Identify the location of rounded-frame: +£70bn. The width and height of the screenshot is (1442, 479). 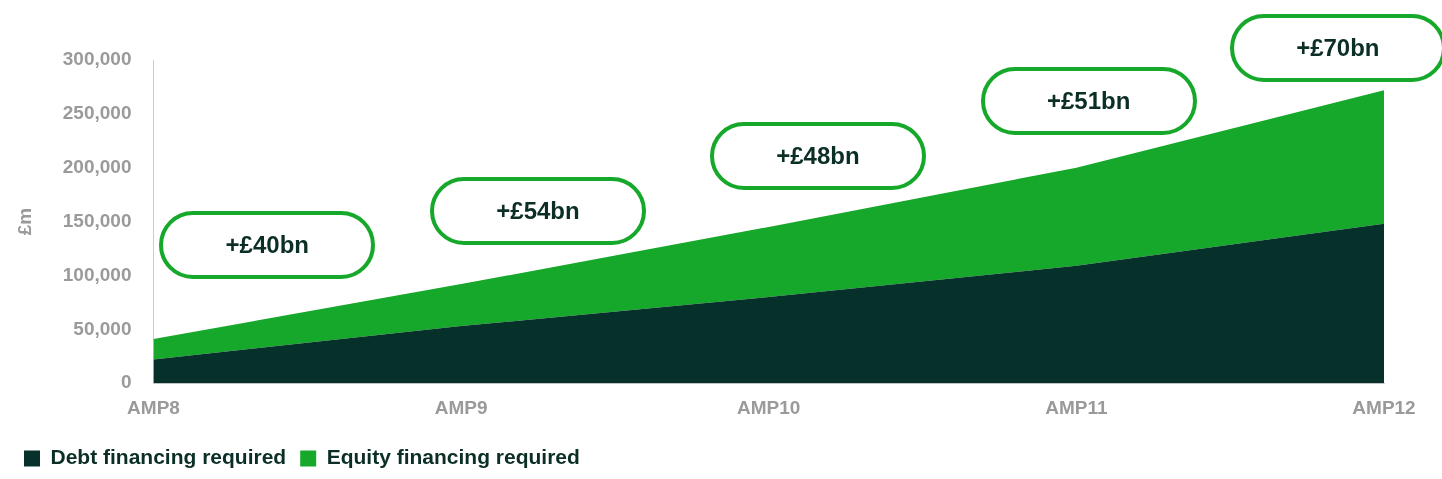
(1335, 48).